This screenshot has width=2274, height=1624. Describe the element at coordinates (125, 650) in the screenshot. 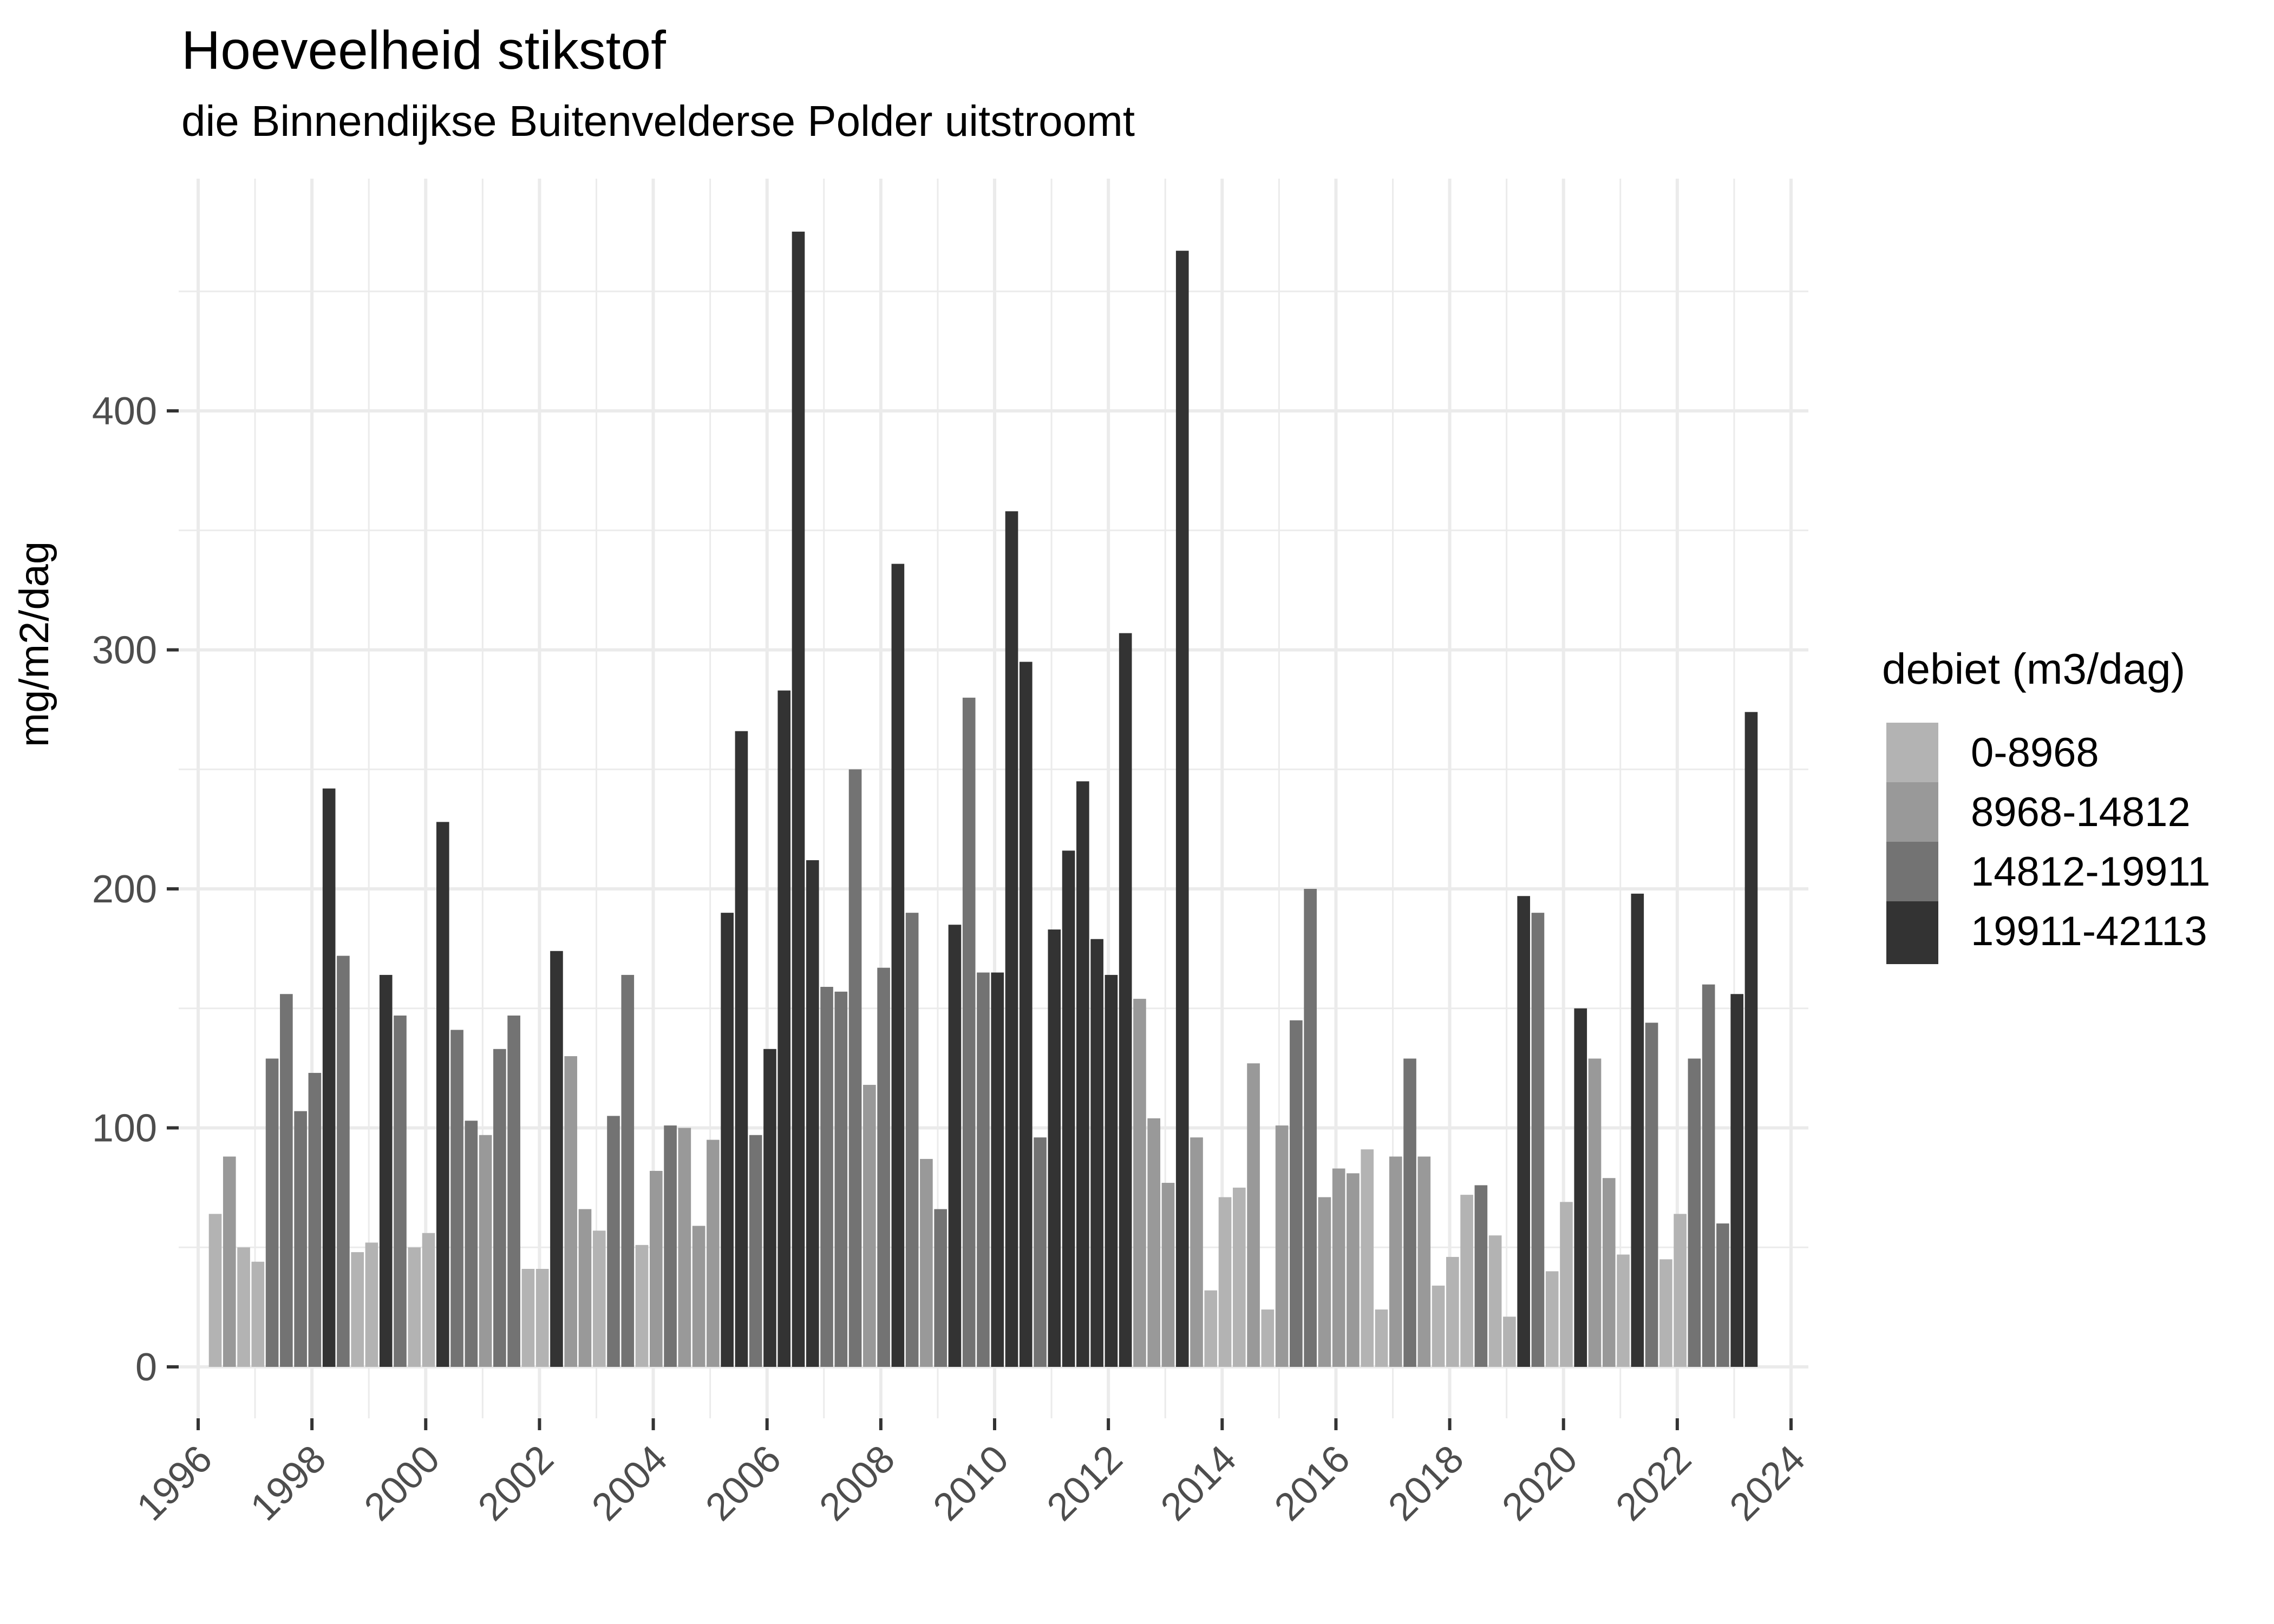

I see `y-tick-label: 300` at that location.